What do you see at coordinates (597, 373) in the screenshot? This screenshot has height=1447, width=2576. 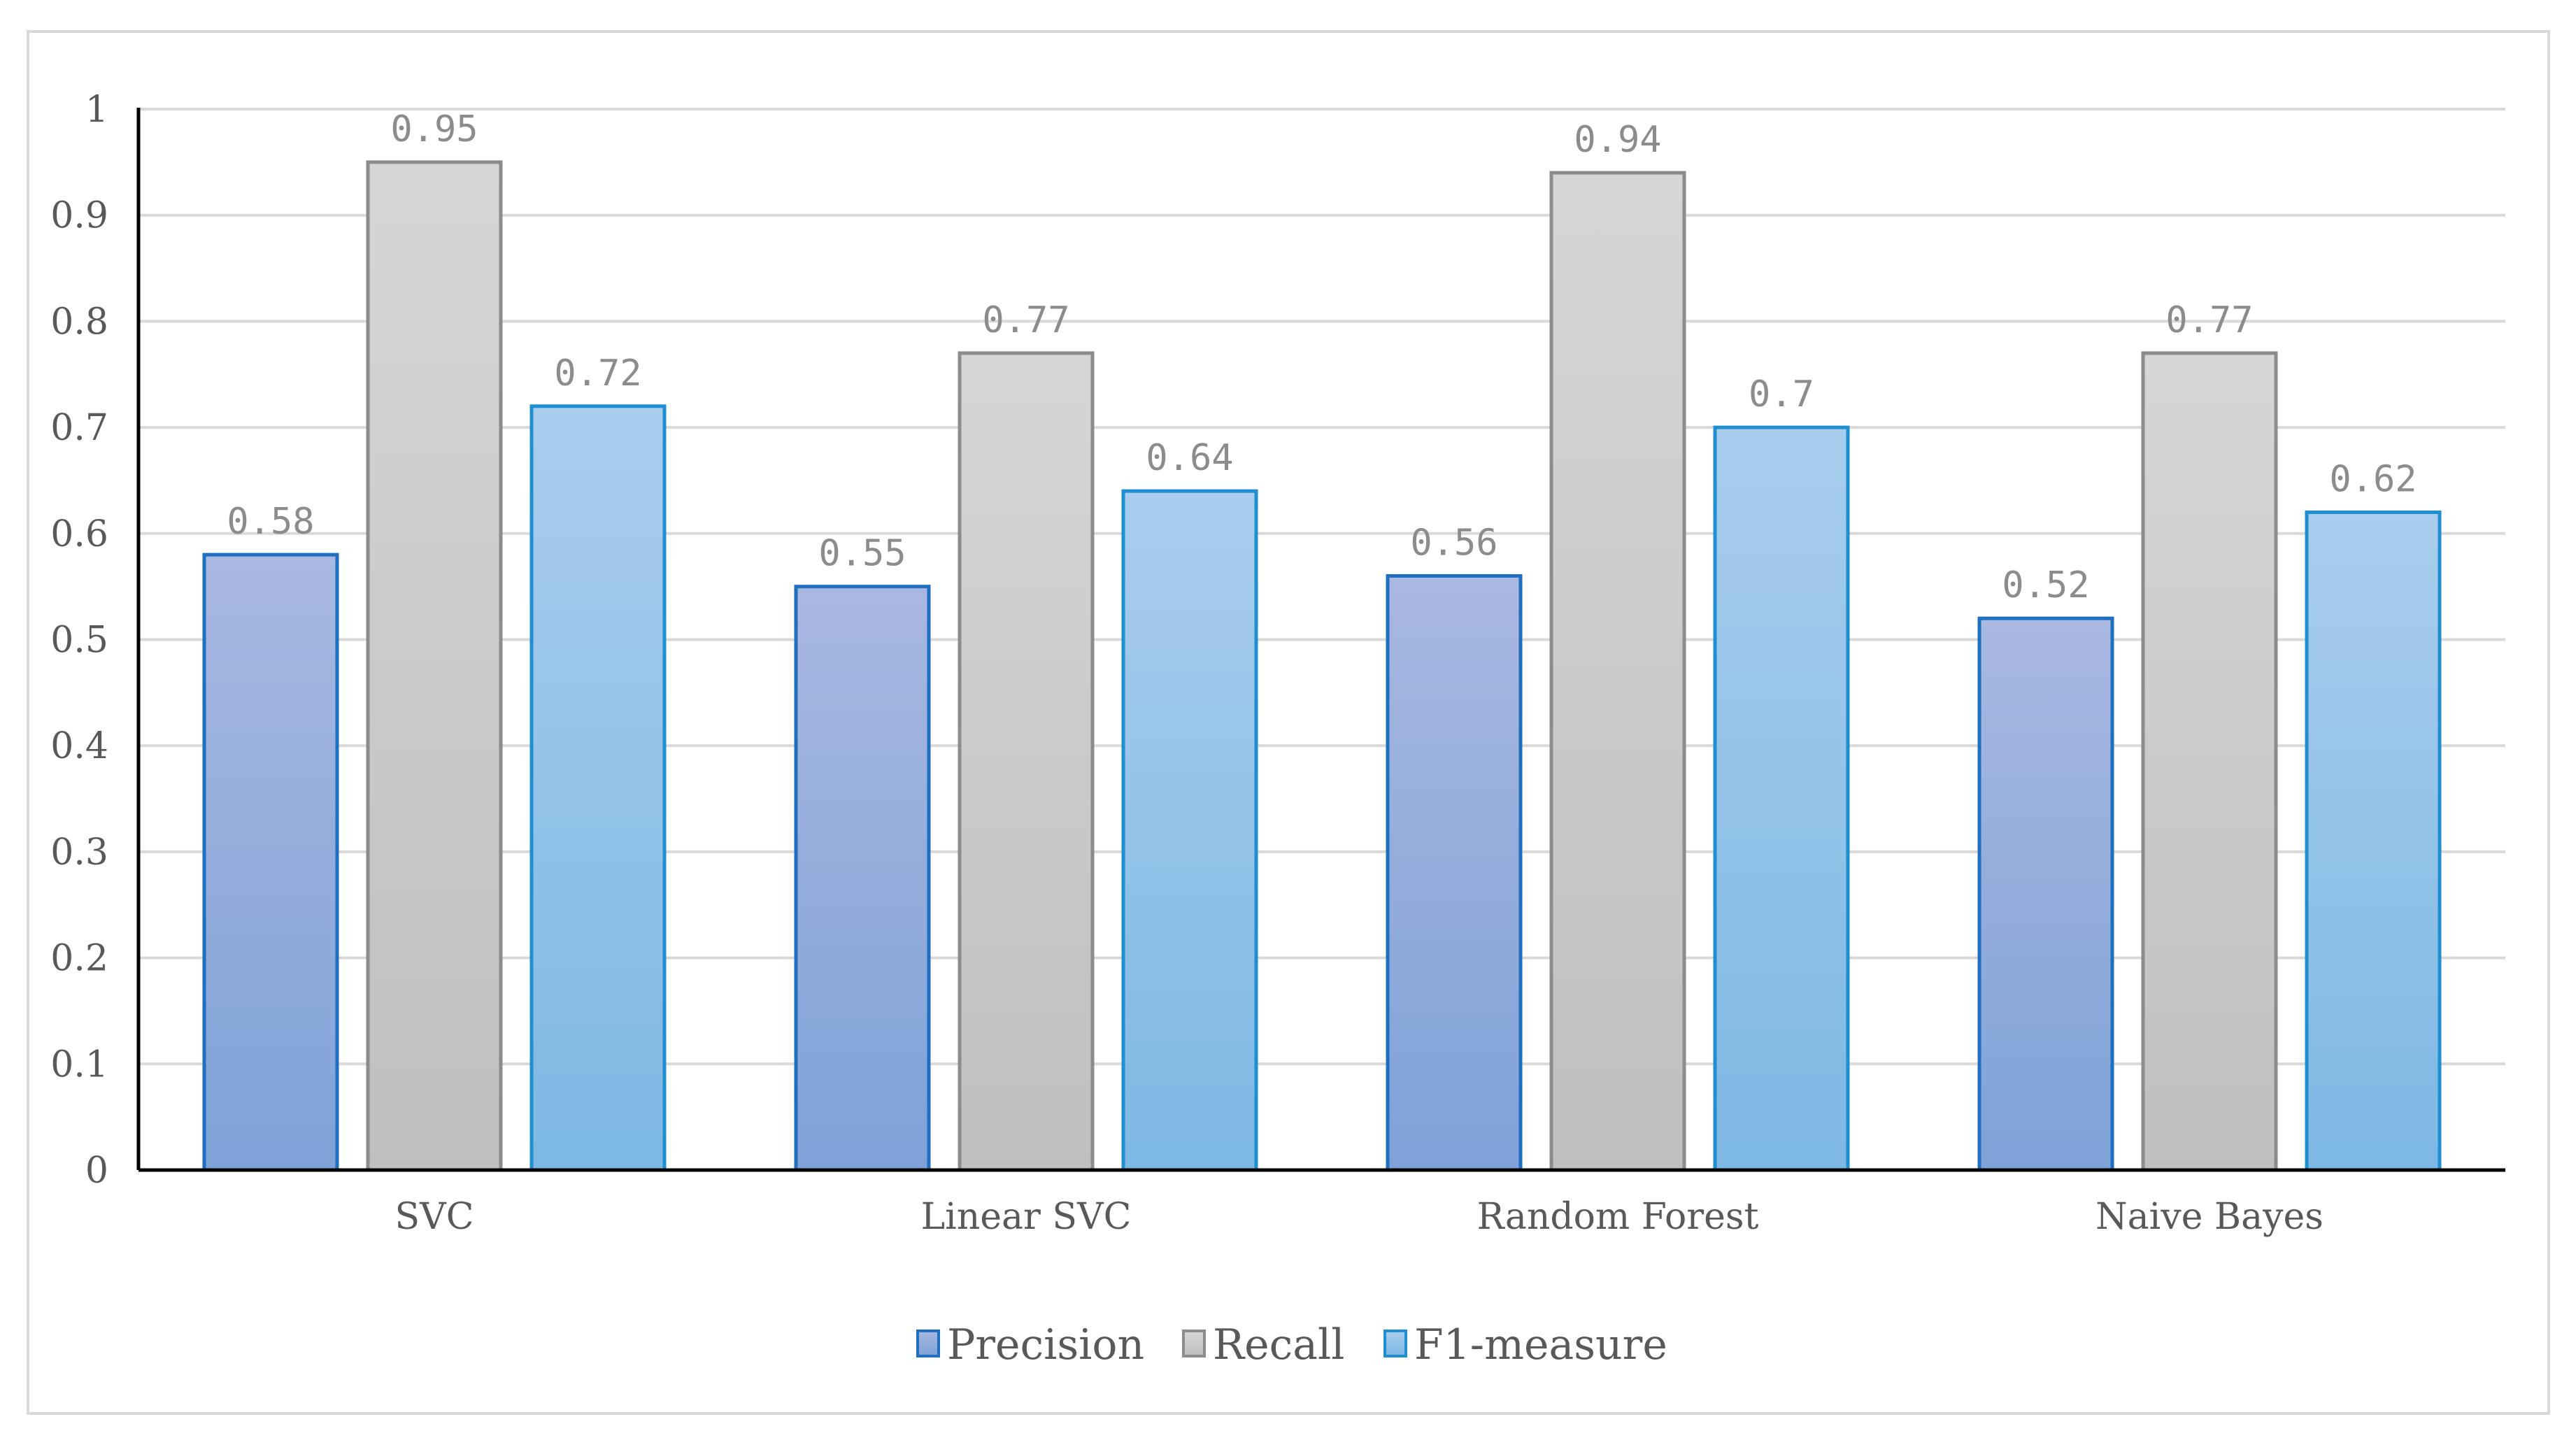 I see `data-label: 0.72` at bounding box center [597, 373].